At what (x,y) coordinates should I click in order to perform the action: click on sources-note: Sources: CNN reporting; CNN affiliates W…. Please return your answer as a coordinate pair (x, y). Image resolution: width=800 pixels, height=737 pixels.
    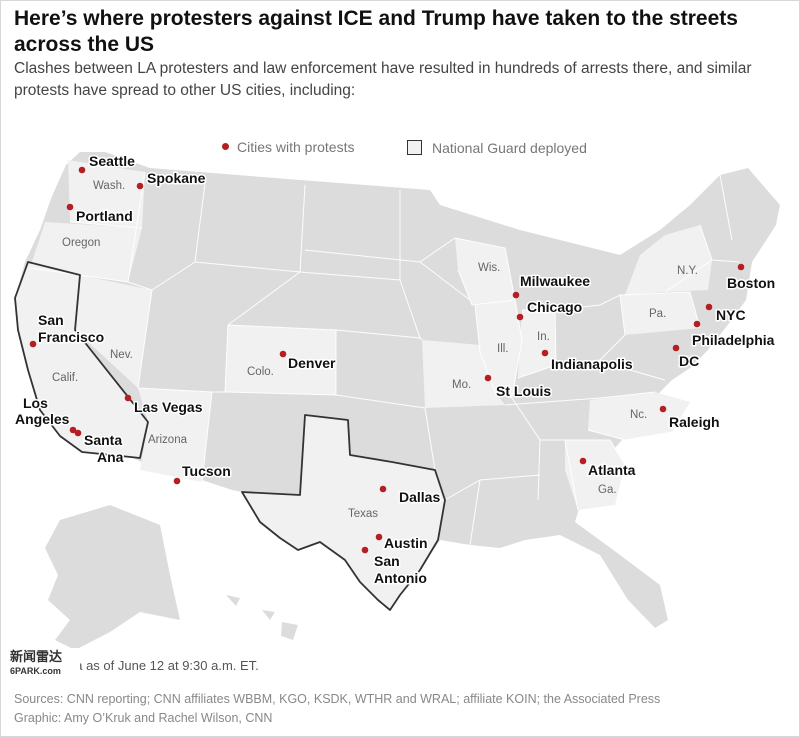
    Looking at the image, I should click on (337, 699).